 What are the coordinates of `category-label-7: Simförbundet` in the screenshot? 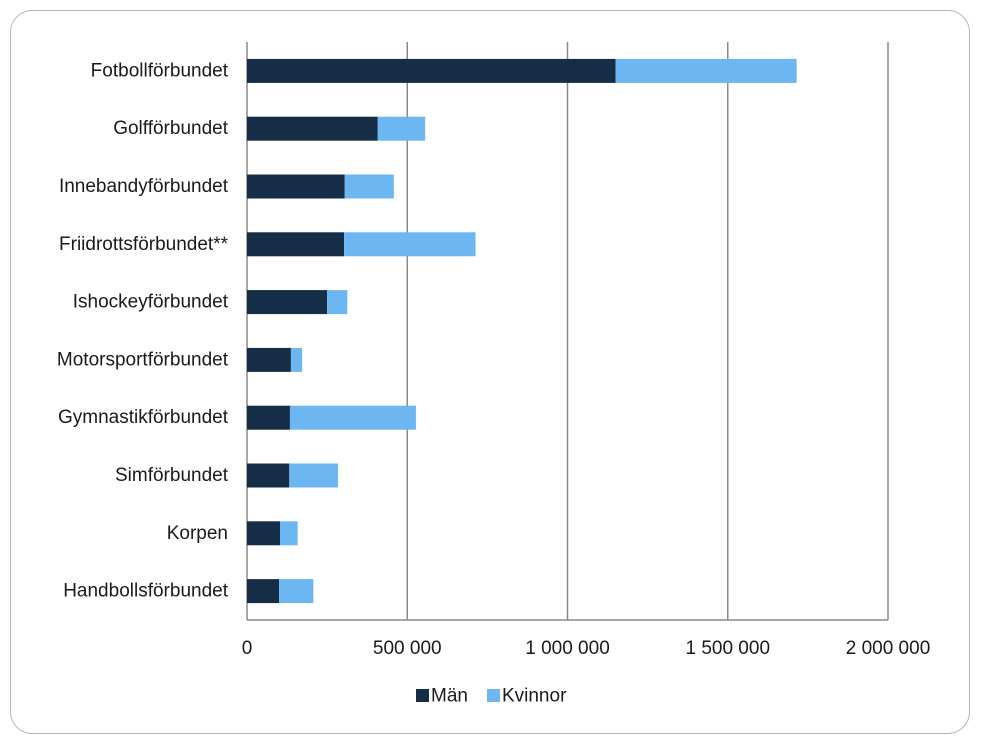 It's located at (172, 475).